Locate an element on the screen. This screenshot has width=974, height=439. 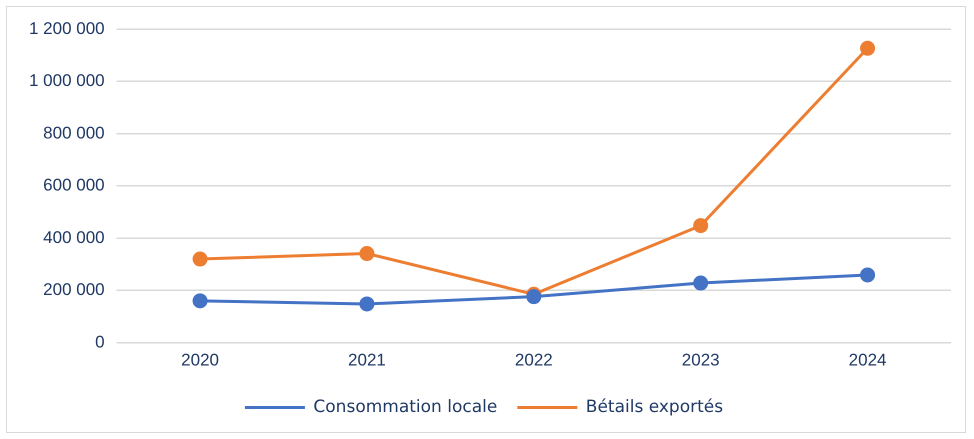
legend-label: Bétails exportés is located at coordinates (655, 406).